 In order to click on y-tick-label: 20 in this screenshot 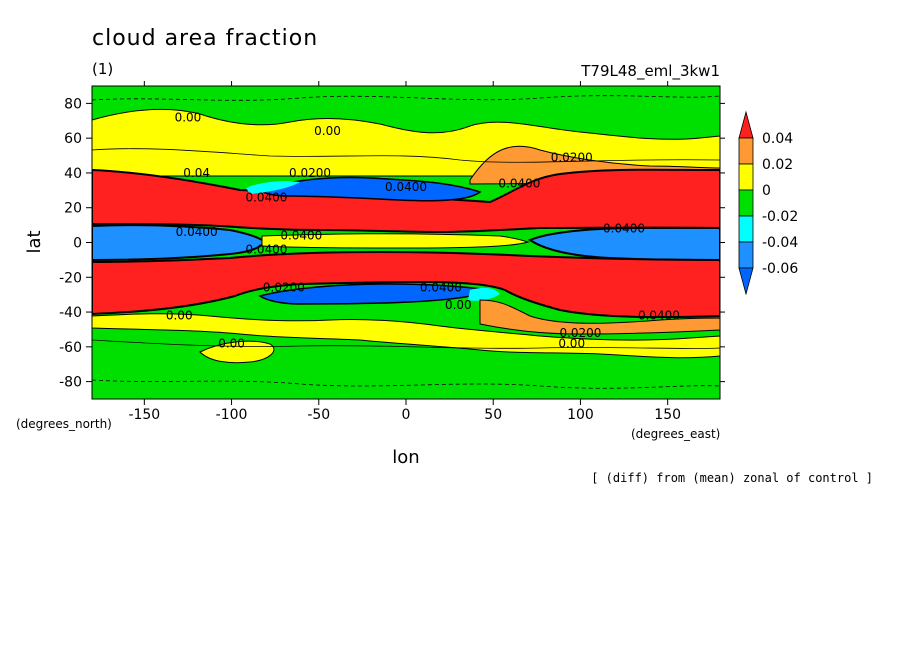, I will do `click(73, 209)`.